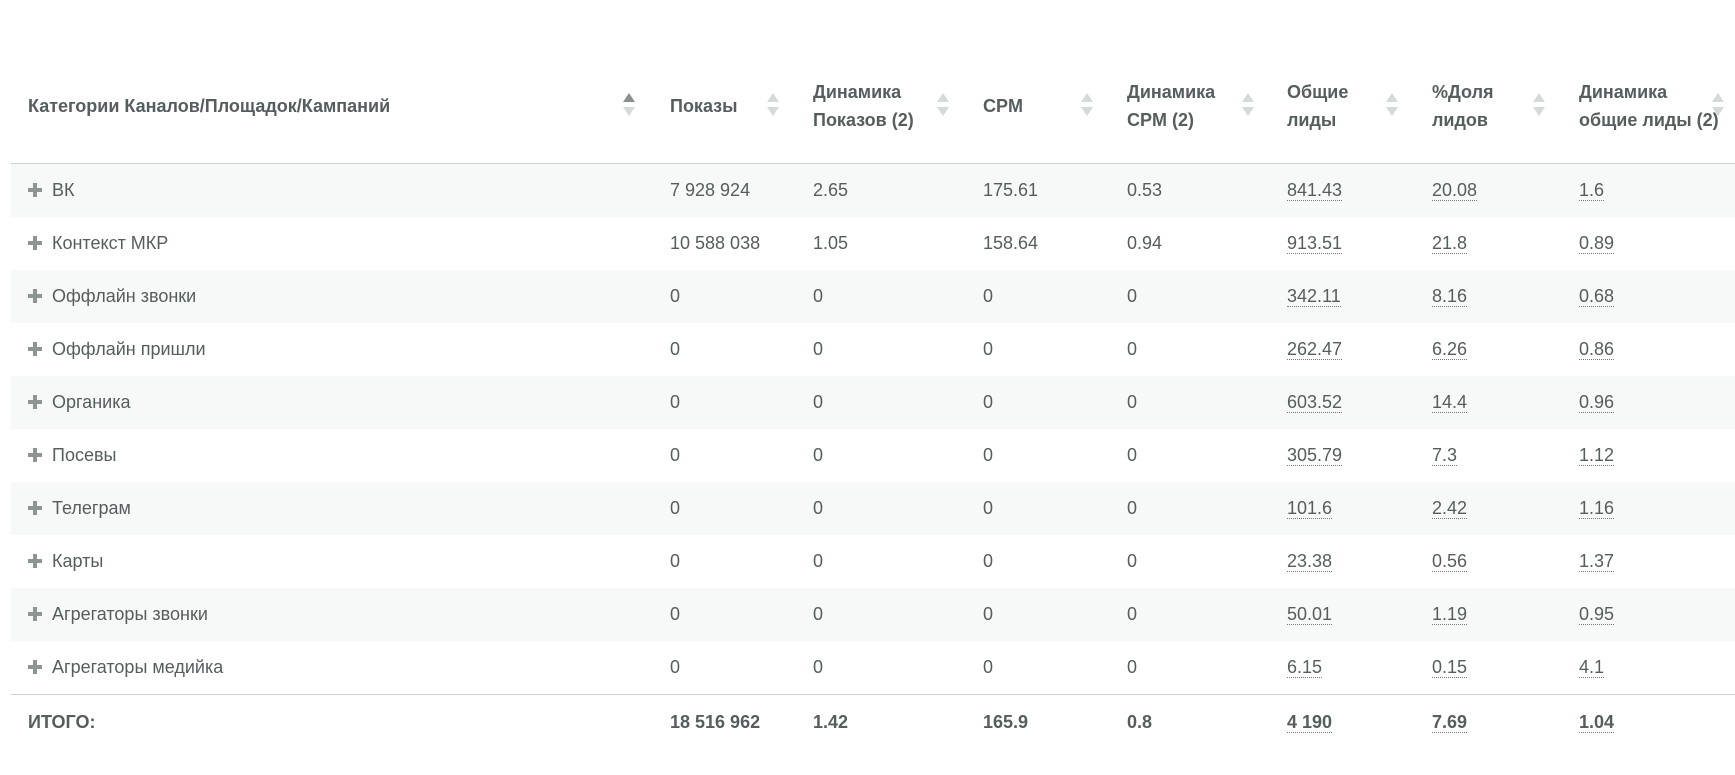 This screenshot has height=775, width=1735. I want to click on cell-text: 1.04, so click(1597, 722).